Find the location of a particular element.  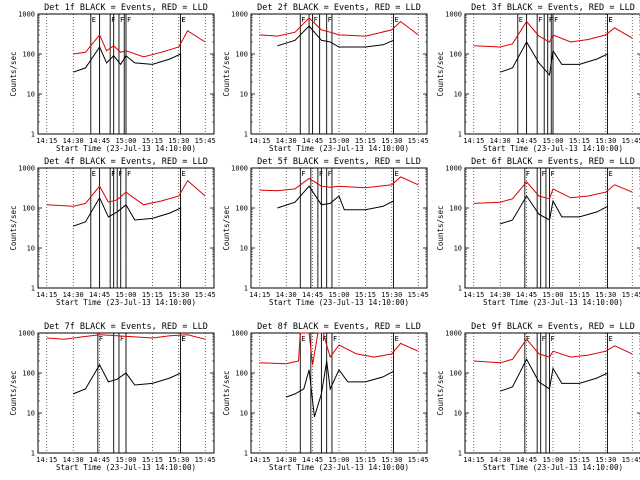

panel-title: Det 5f BLACK = Events, RED = LLD is located at coordinates (339, 162).